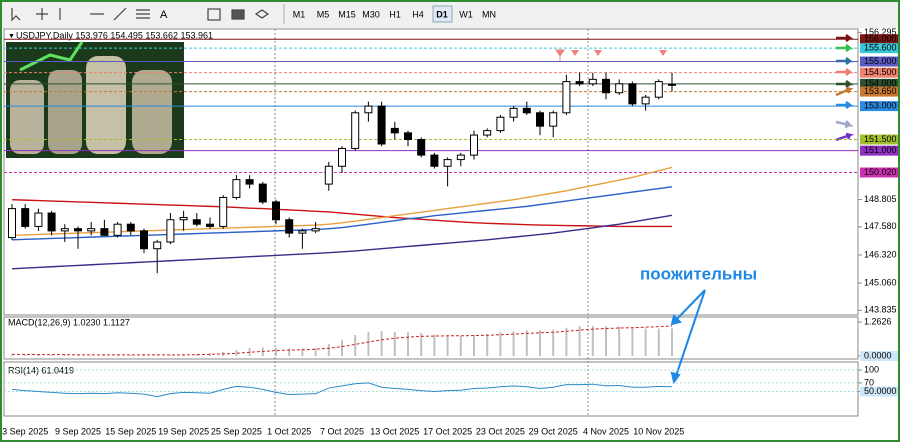 This screenshot has height=442, width=900. What do you see at coordinates (688, 337) in the screenshot?
I see `annotation-arrows` at bounding box center [688, 337].